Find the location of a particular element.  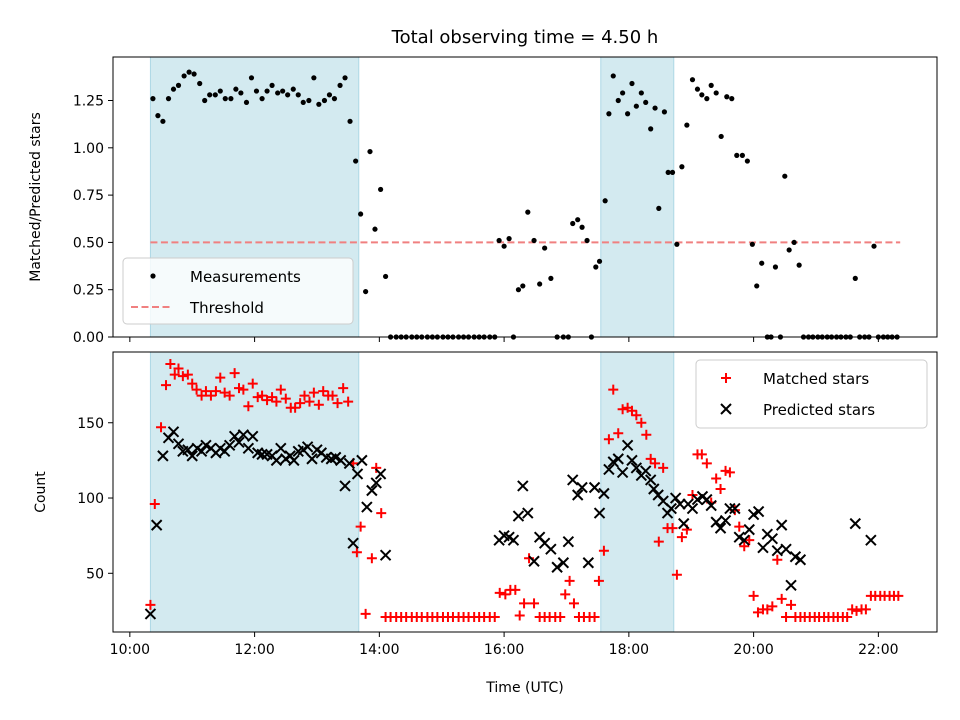

y-tick-label: 50 is located at coordinates (95, 574).